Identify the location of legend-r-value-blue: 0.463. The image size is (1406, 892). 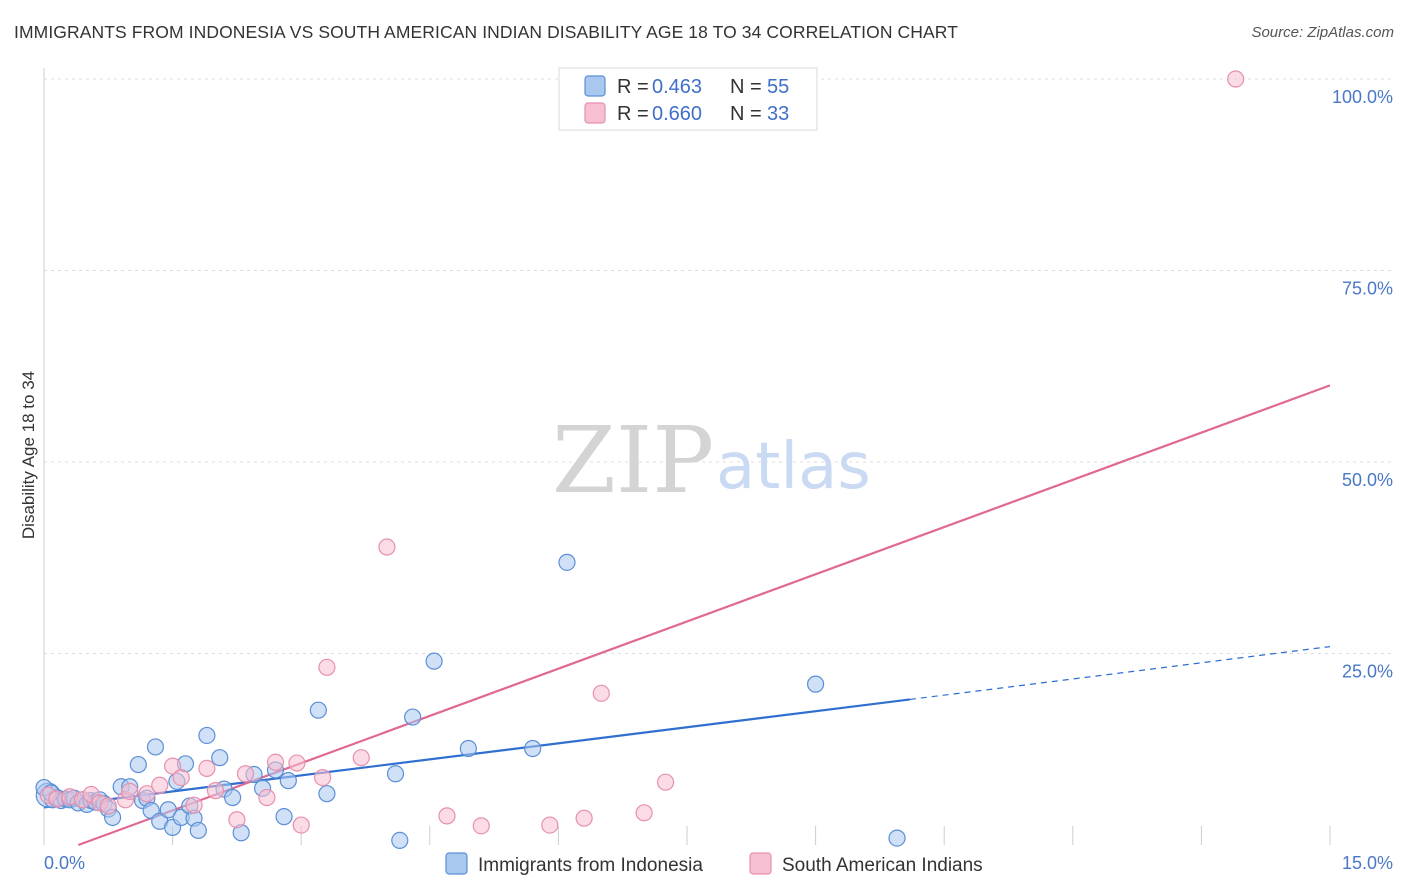
(677, 87).